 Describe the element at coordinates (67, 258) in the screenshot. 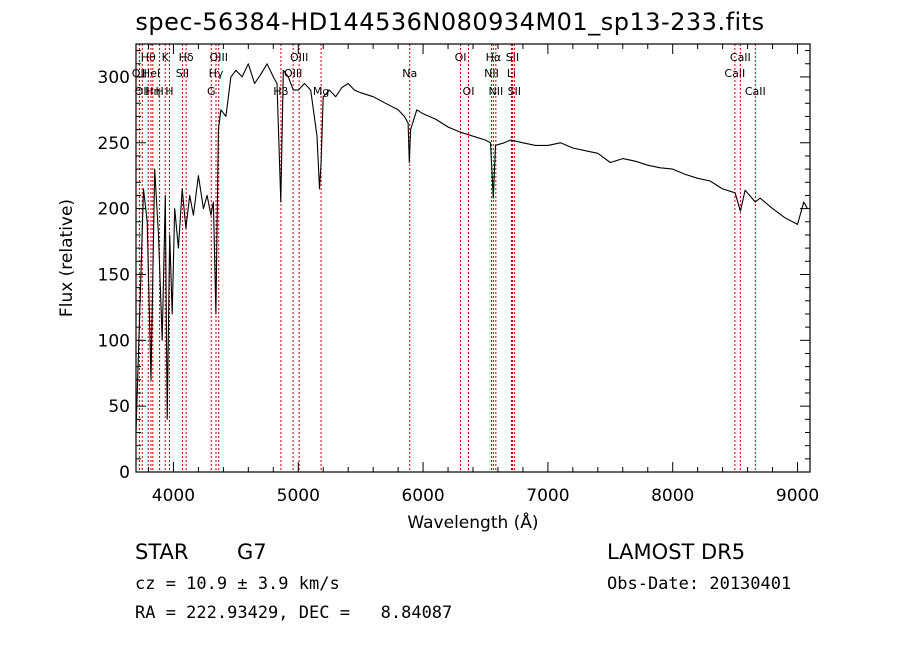

I see `y-axis-label: Flux (relative)` at that location.